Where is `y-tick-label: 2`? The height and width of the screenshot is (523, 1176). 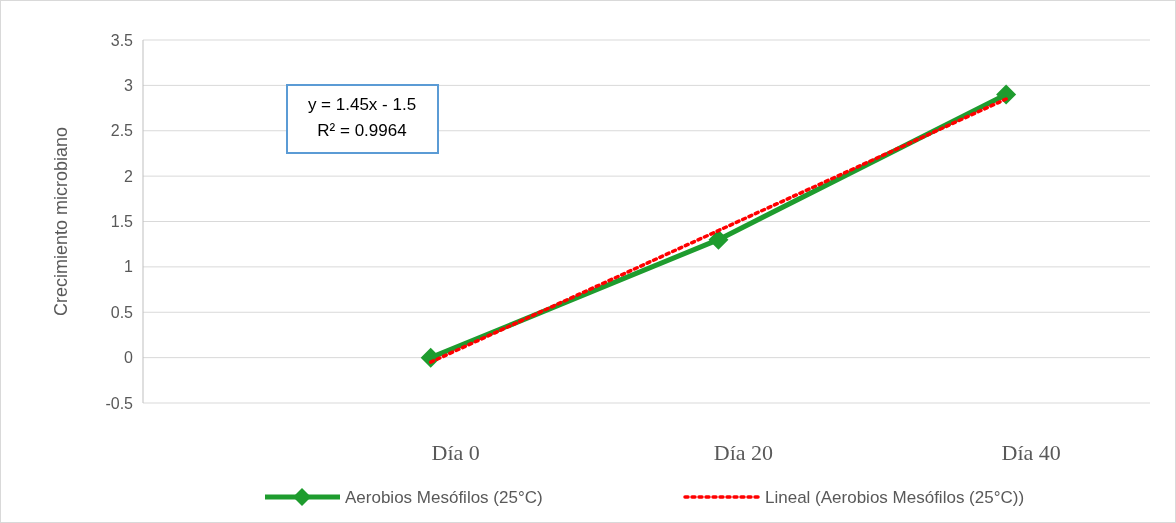 y-tick-label: 2 is located at coordinates (129, 176).